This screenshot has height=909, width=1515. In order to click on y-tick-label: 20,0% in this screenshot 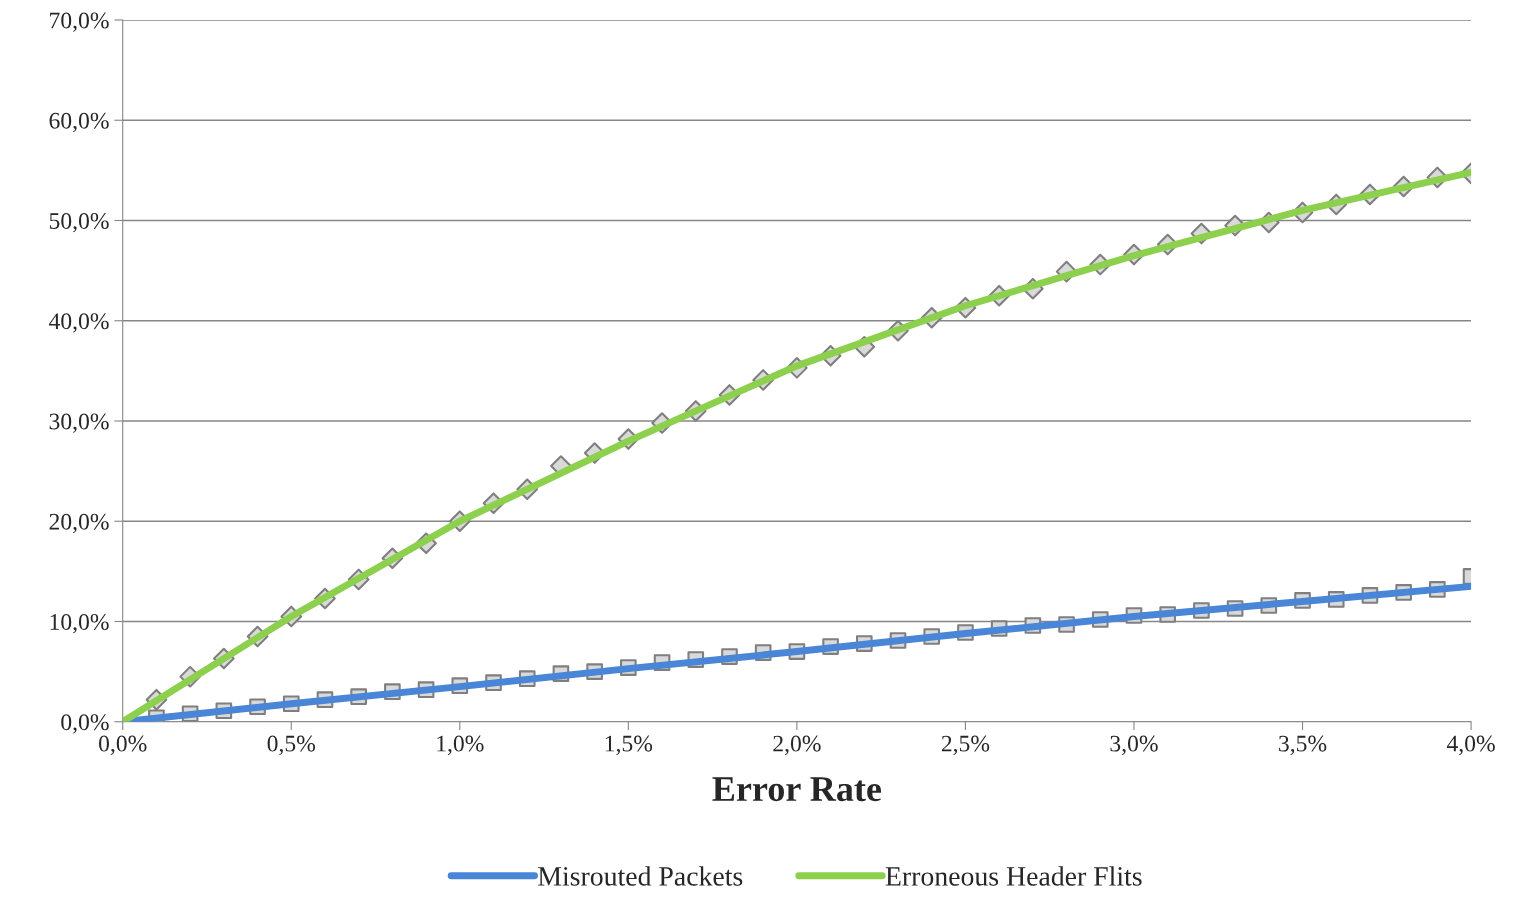, I will do `click(79, 523)`.